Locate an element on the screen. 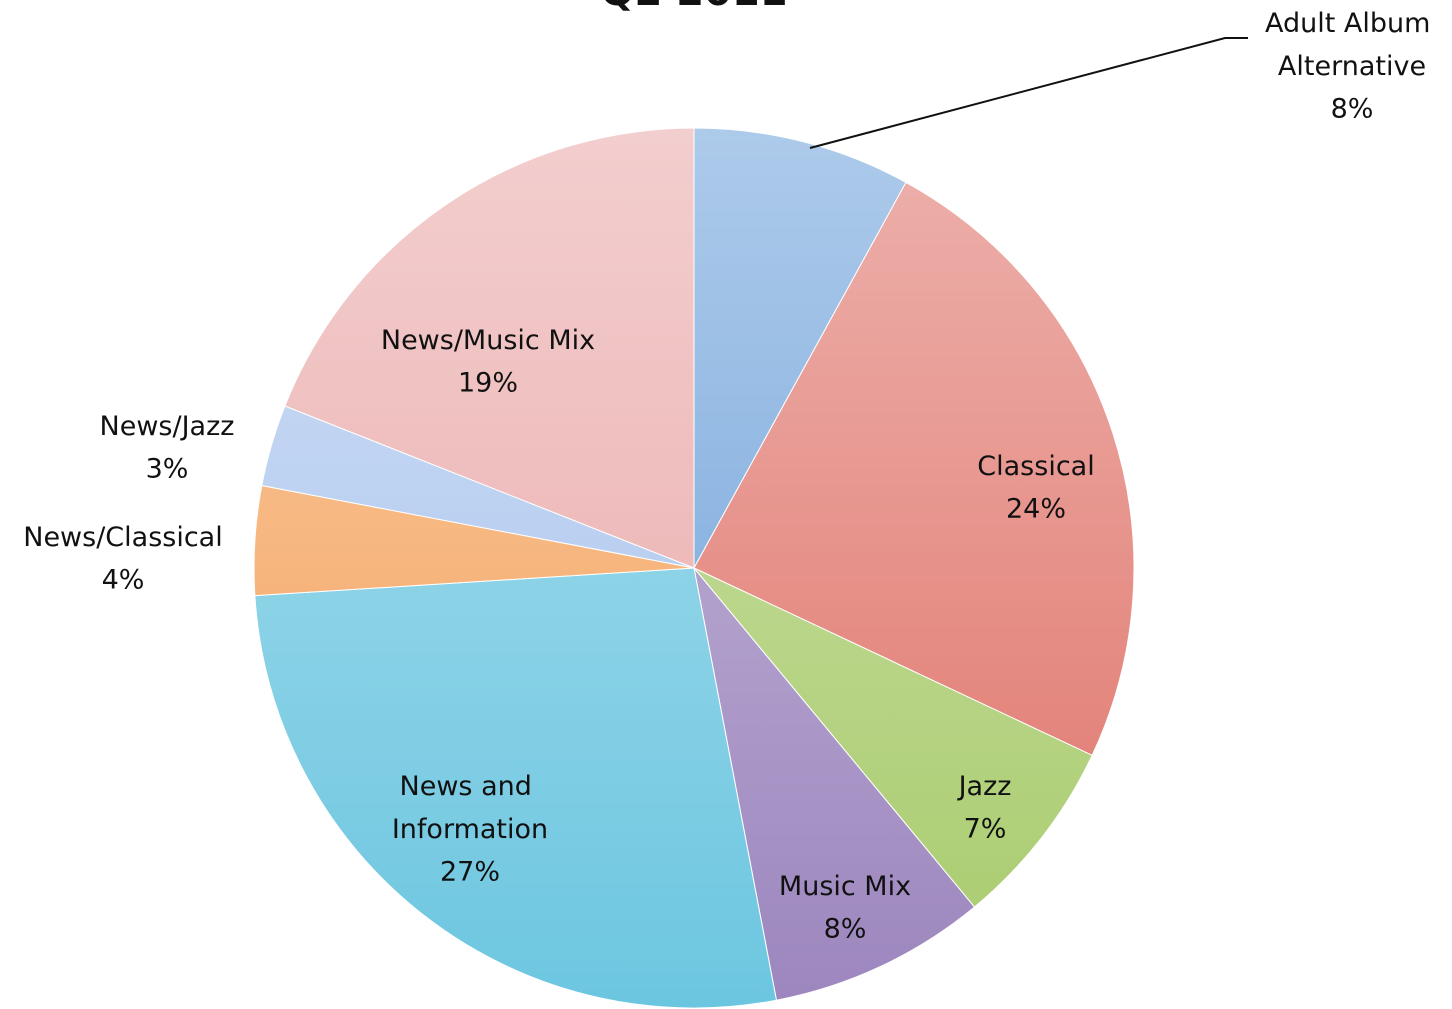 This screenshot has width=1452, height=1009. slice-value-label: 7% is located at coordinates (985, 829).